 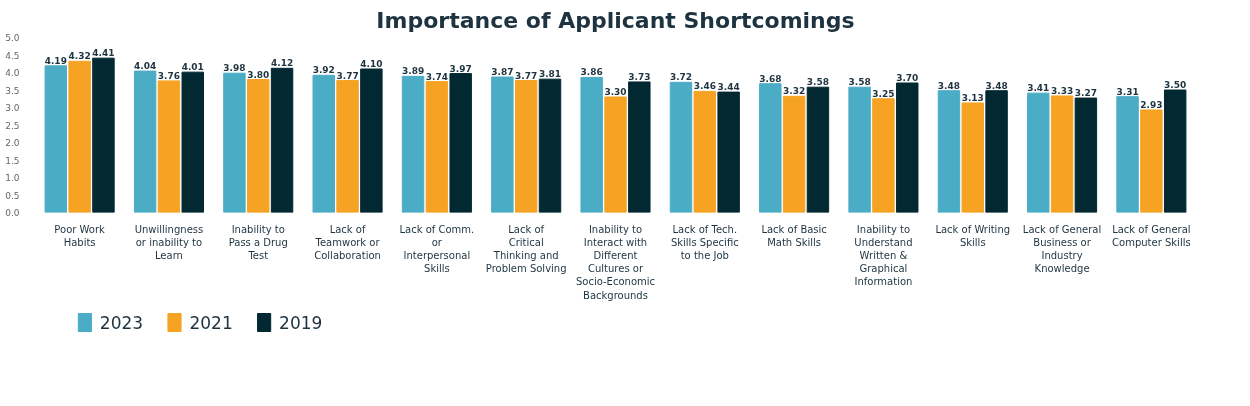 What do you see at coordinates (502, 72) in the screenshot?
I see `data-label: 3.87` at bounding box center [502, 72].